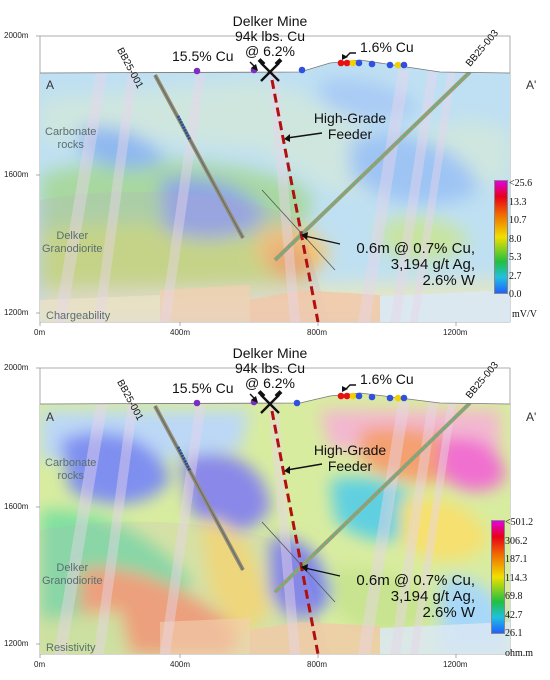 Image resolution: width=550 pixels, height=680 pixels. Describe the element at coordinates (515, 257) in the screenshot. I see `scale-label: 5.3` at that location.